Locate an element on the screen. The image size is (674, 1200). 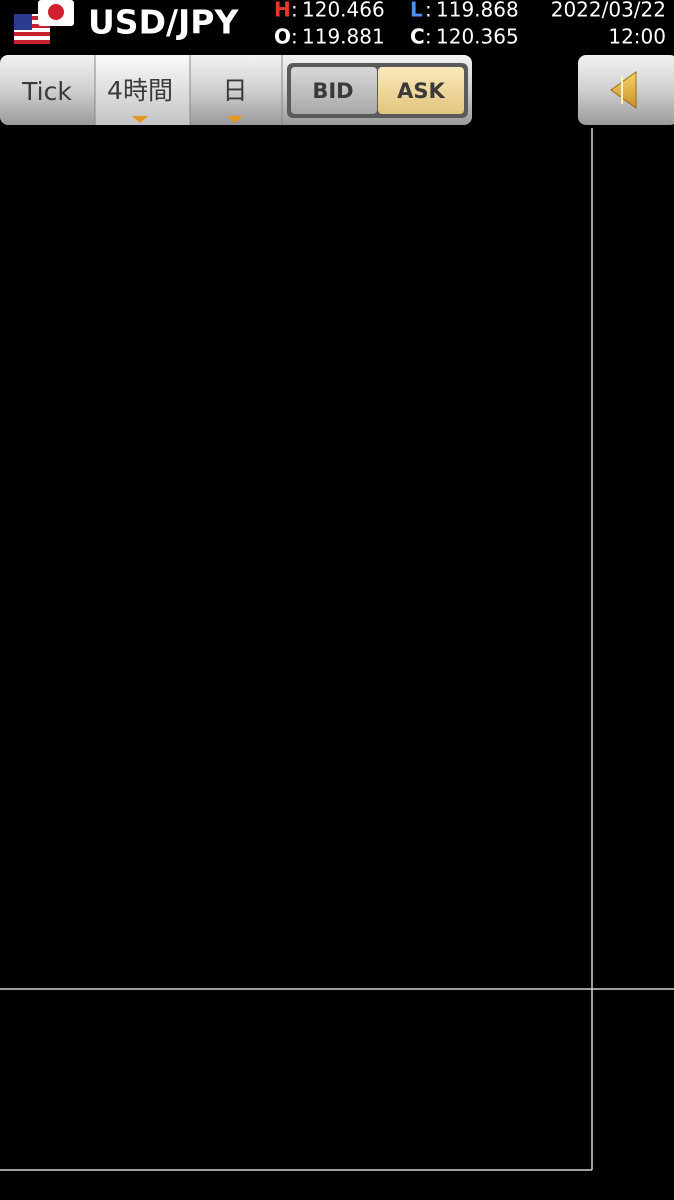
currency-pair: USD/JPY is located at coordinates (163, 22).